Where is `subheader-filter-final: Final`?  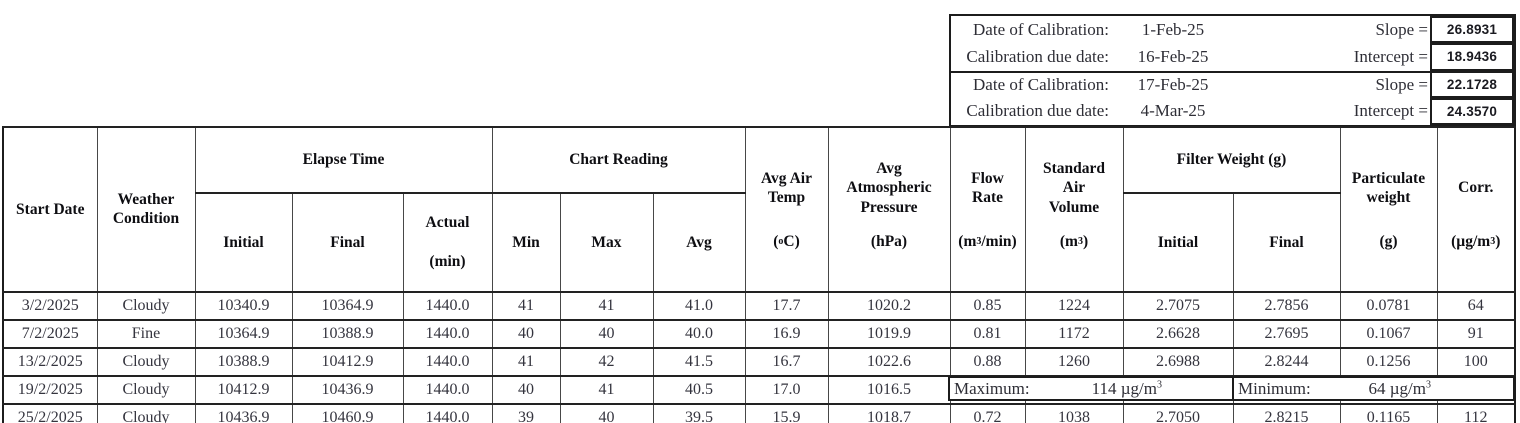
subheader-filter-final: Final is located at coordinates (1286, 242).